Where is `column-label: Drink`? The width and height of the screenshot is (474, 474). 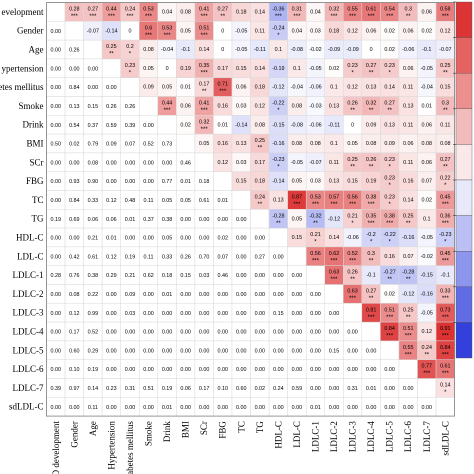 column-label: Drink is located at coordinates (167, 431).